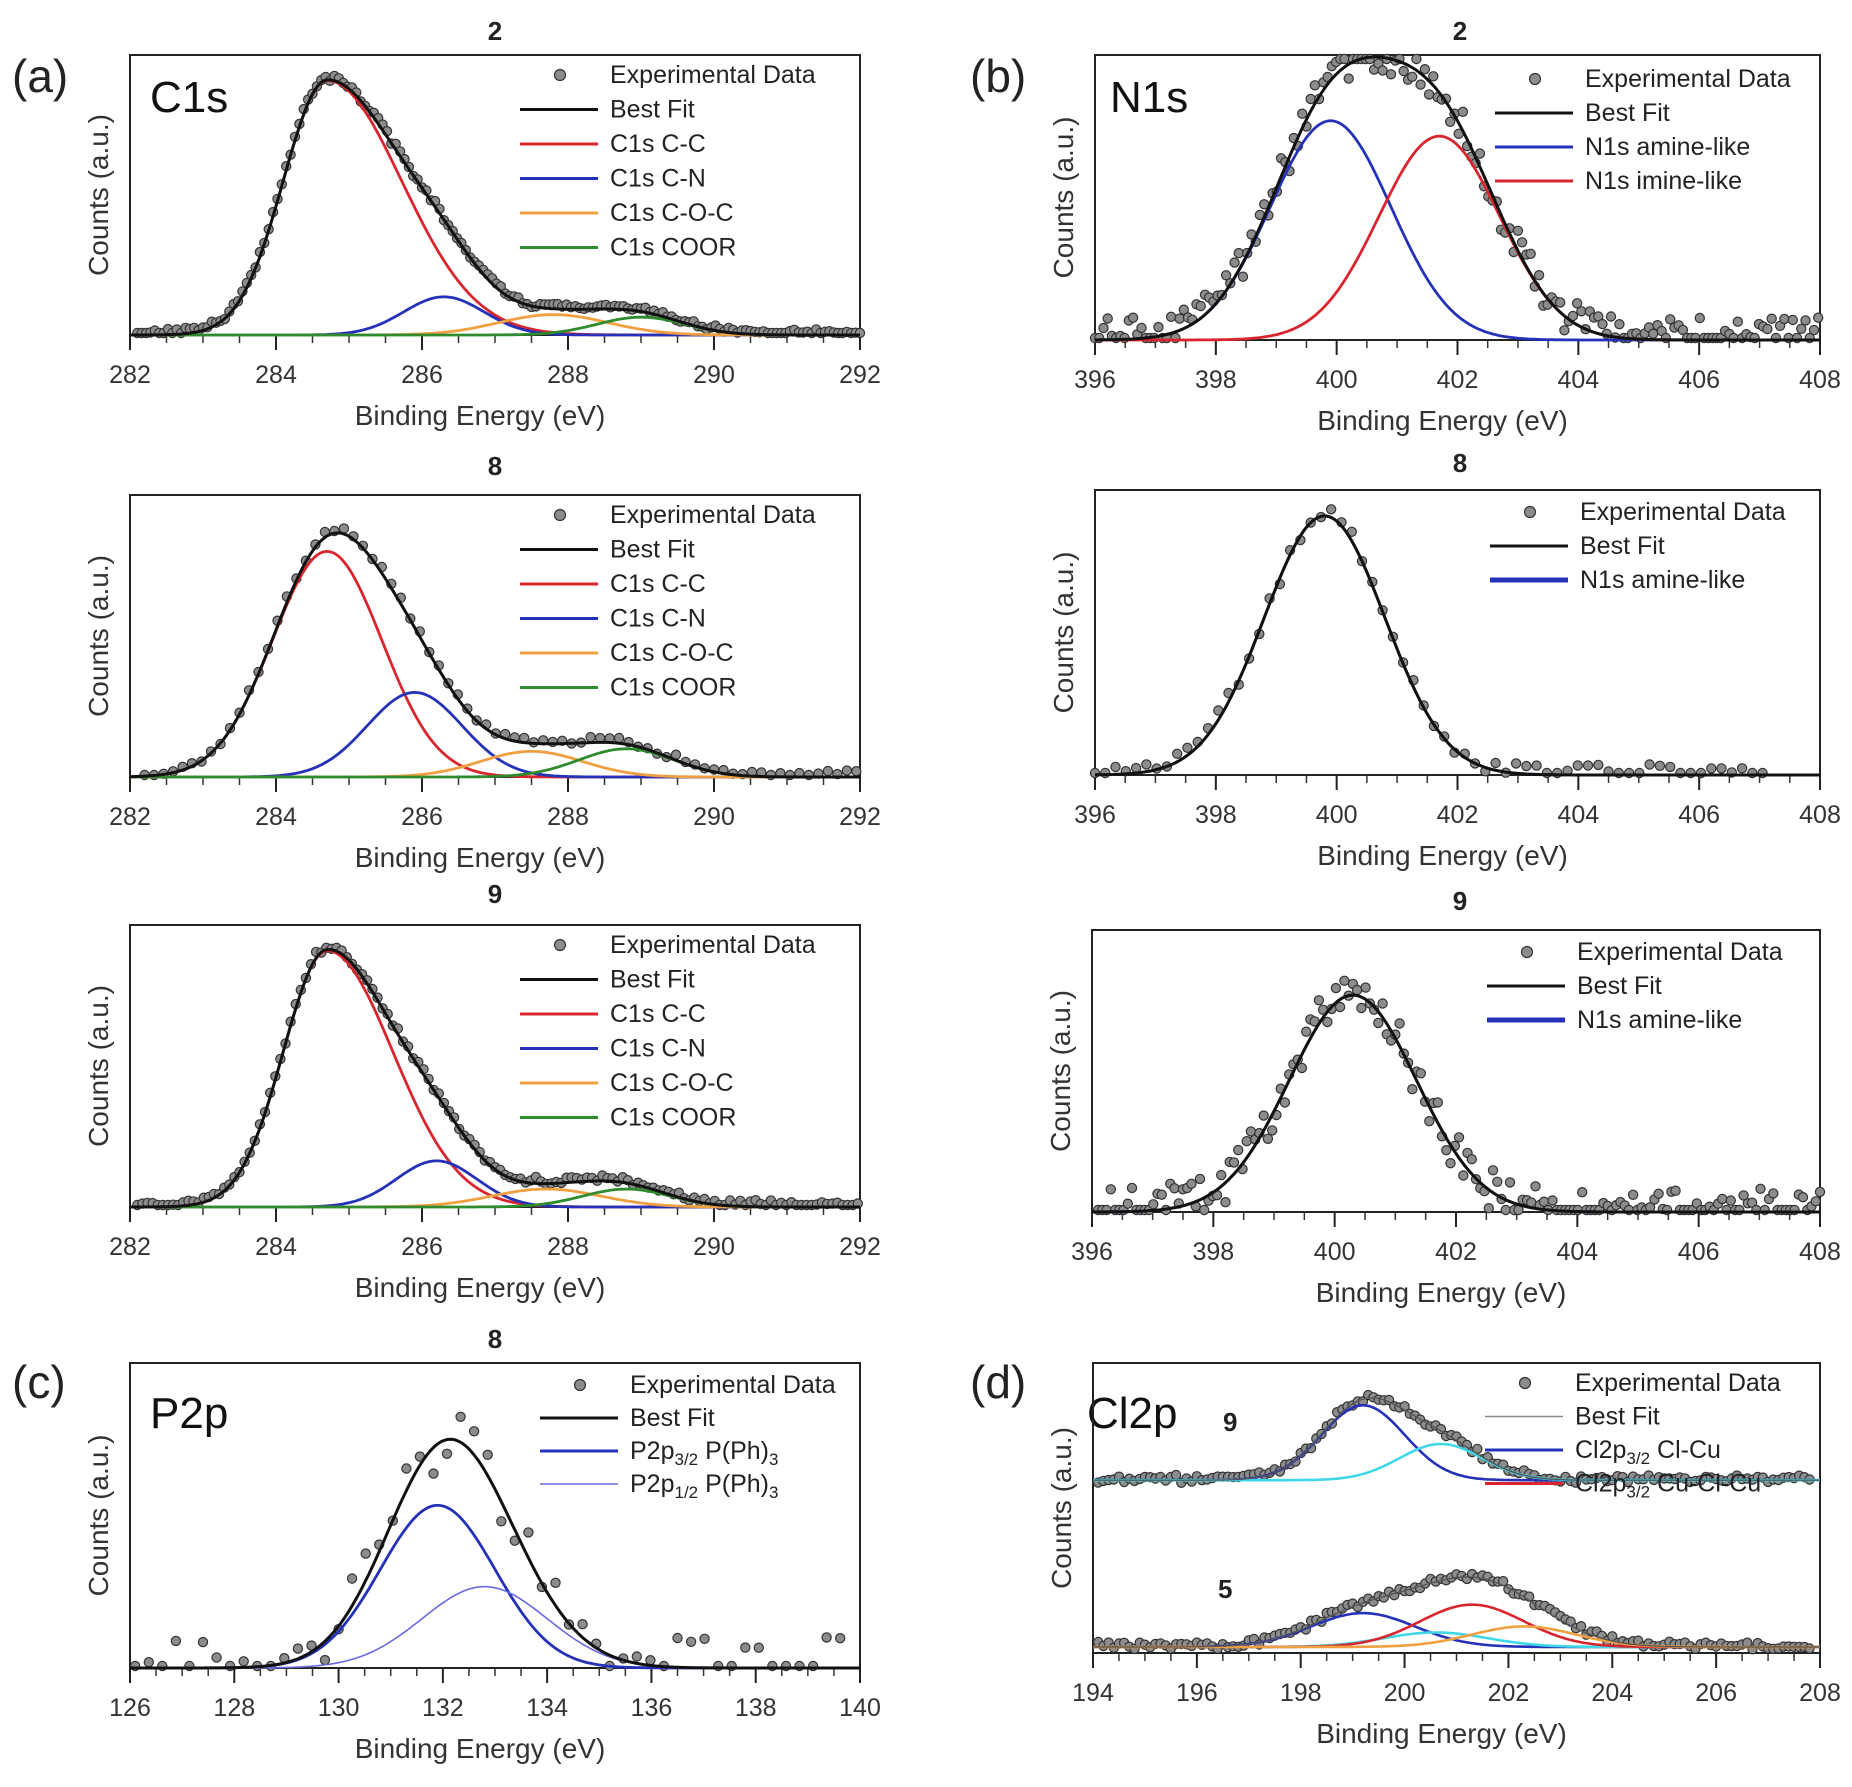  What do you see at coordinates (1577, 1252) in the screenshot?
I see `x-tick-label: 404` at bounding box center [1577, 1252].